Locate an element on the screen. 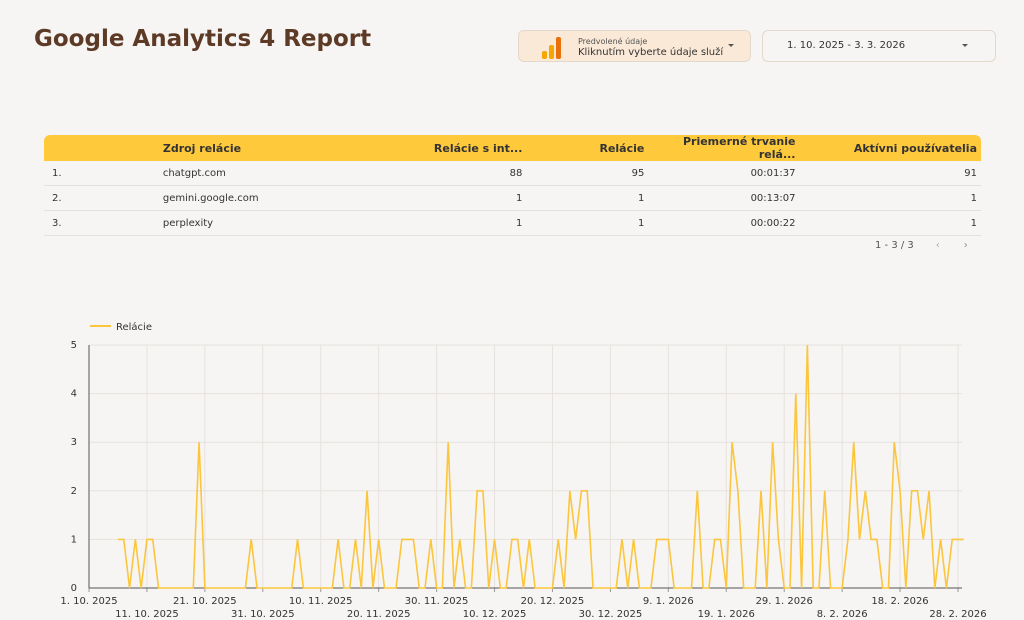  header-cell: Aktívni používatelia is located at coordinates (890, 148).